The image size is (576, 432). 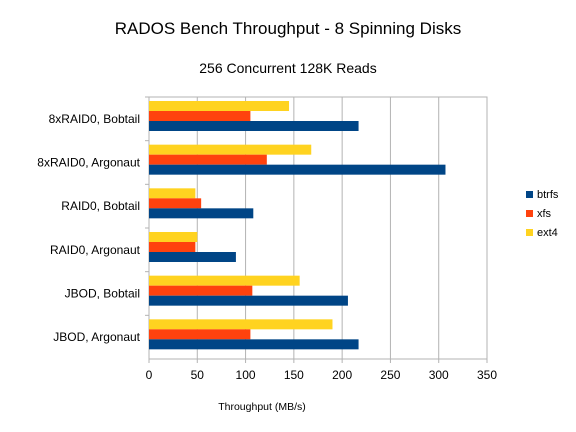 I want to click on x-tick-label: 350, so click(x=487, y=375).